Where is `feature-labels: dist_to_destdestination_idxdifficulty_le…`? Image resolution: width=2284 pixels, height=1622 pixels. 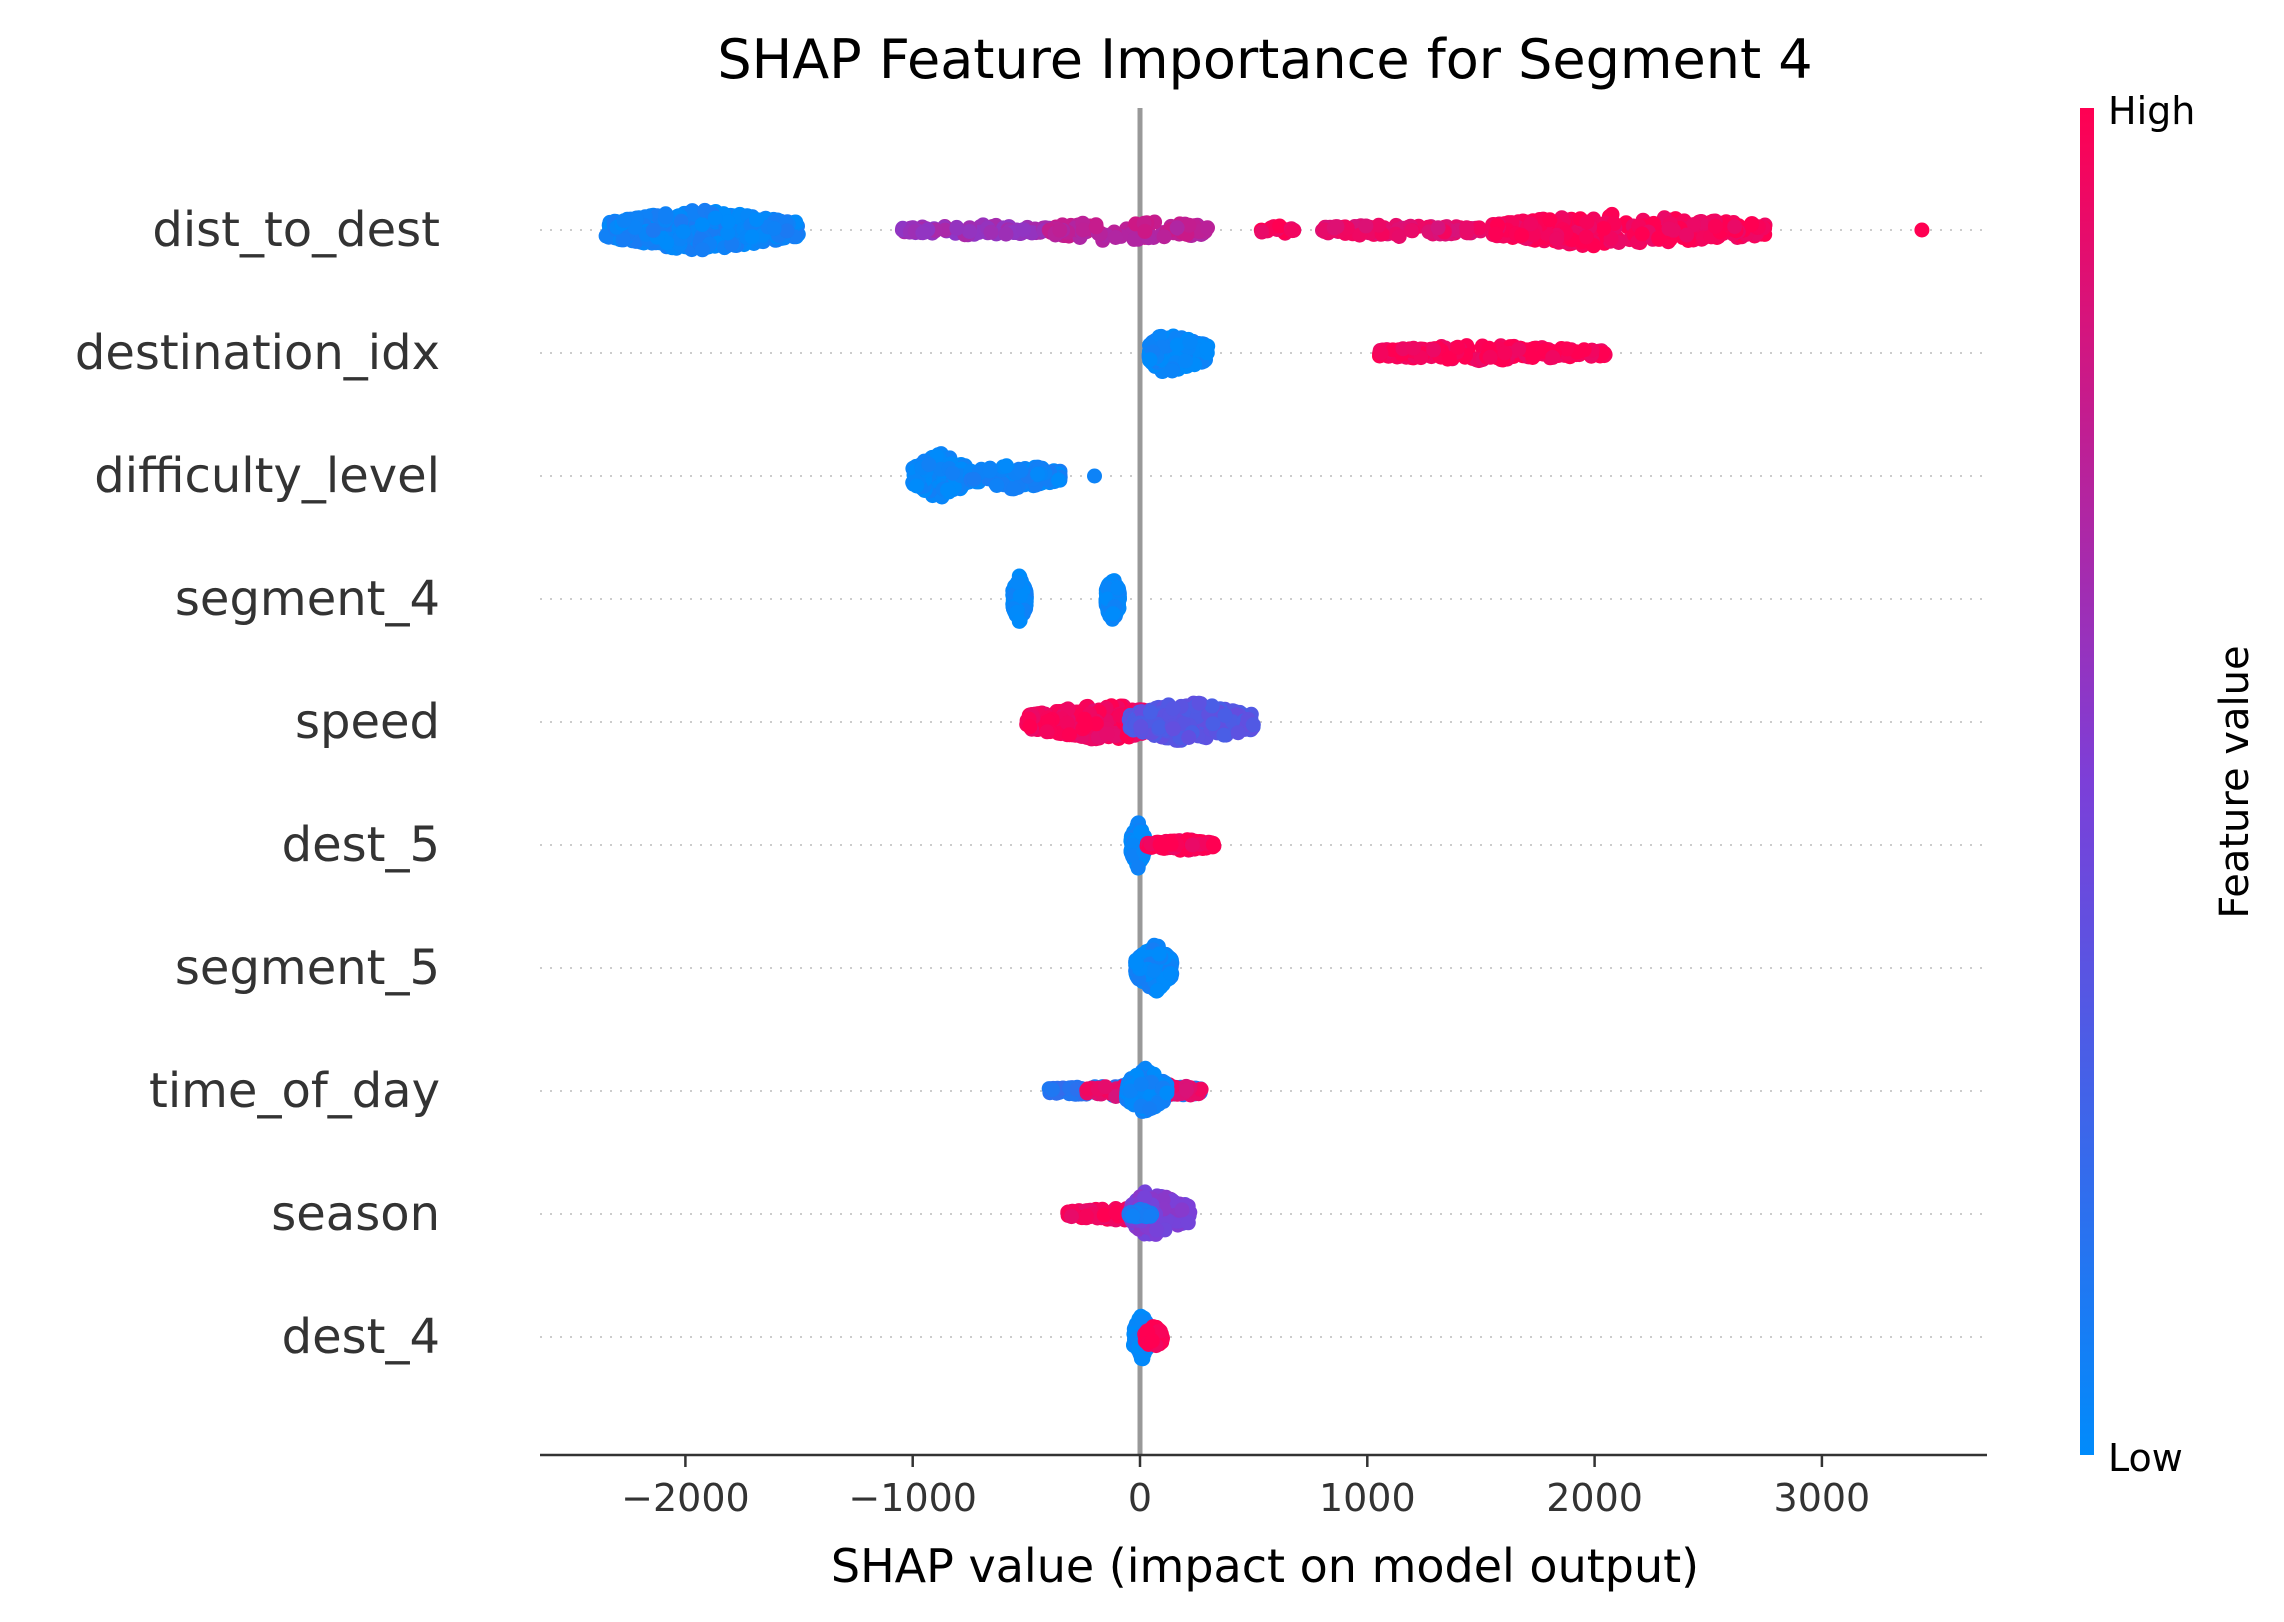 feature-labels: dist_to_destdestination_idxdifficulty_le… is located at coordinates (257, 783).